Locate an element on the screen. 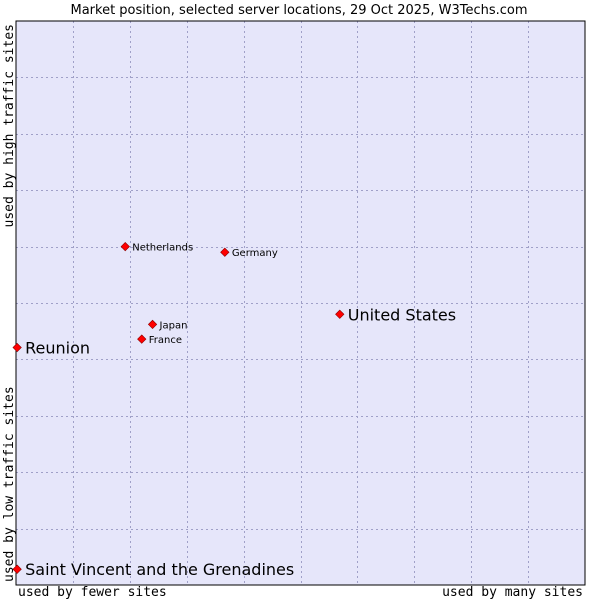 The image size is (600, 600). y-axis-label-bottom: used by low traffic sites is located at coordinates (9, 484).